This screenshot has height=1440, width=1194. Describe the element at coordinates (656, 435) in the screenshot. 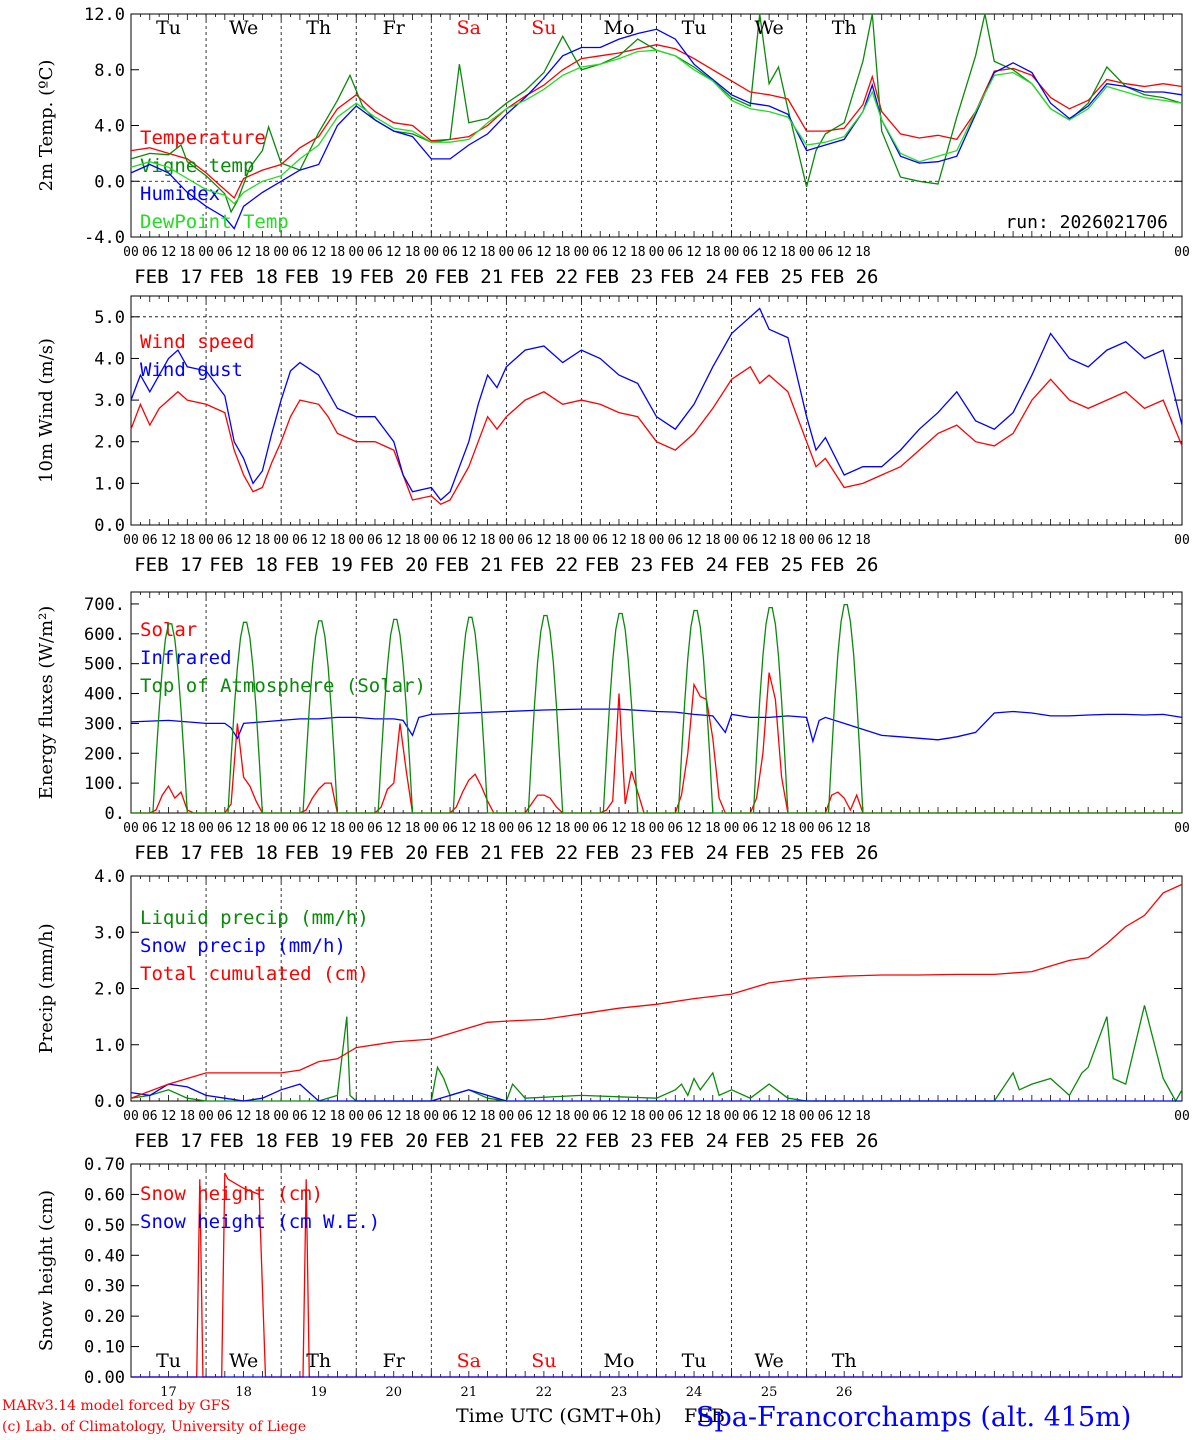

I see `series-line-wind-speed` at that location.